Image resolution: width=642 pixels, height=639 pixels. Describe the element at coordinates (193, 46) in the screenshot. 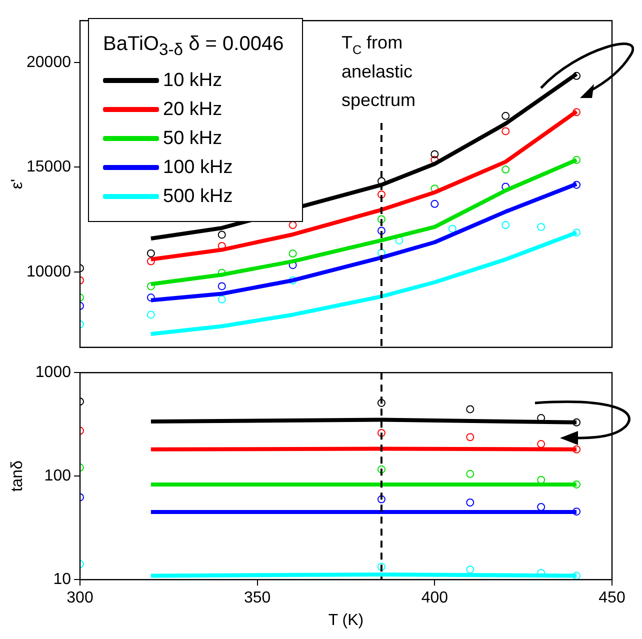

I see `legend-title: BaTiO$_{3-δ}$ δ = 0.0046` at that location.